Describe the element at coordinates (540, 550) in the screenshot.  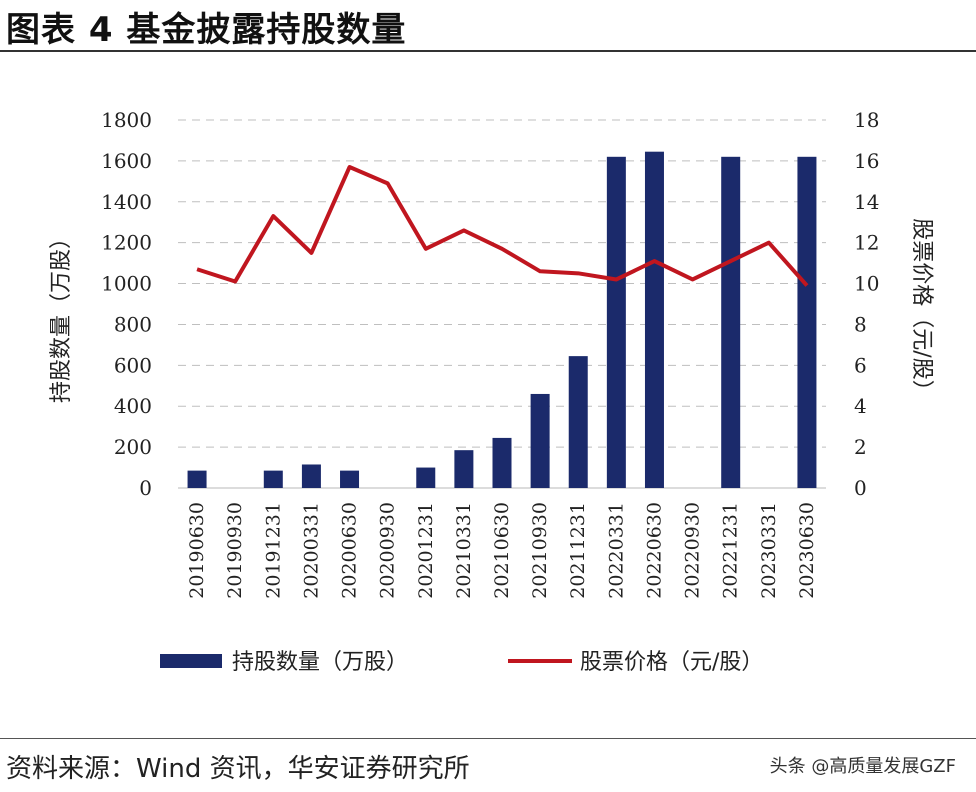
I see `x-tick-label: 20210930` at that location.